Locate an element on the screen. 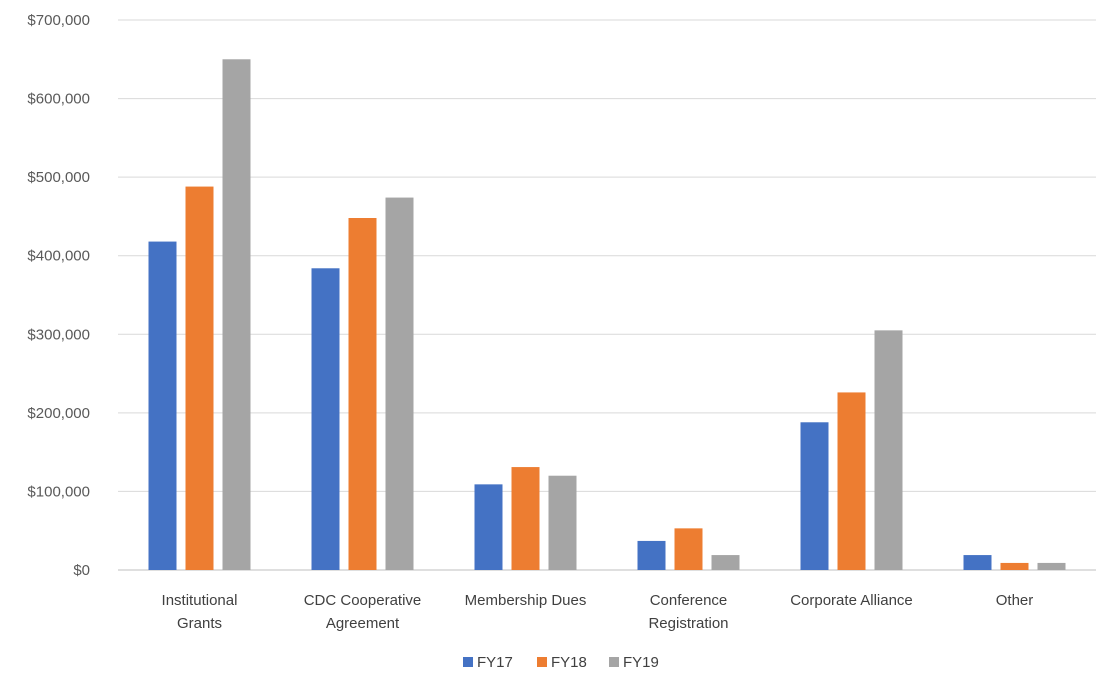 This screenshot has width=1096, height=674. y-tick-label: $200,000 is located at coordinates (58, 413).